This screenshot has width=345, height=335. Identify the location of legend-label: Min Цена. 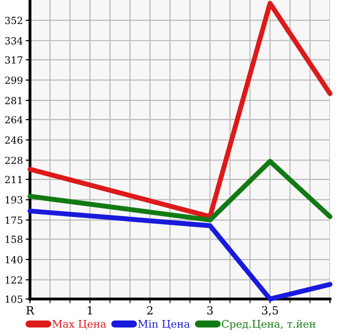
(164, 325).